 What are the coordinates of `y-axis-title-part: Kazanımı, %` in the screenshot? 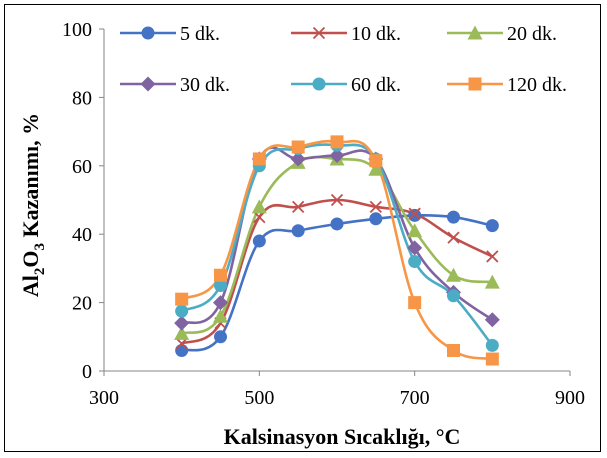 It's located at (30, 178).